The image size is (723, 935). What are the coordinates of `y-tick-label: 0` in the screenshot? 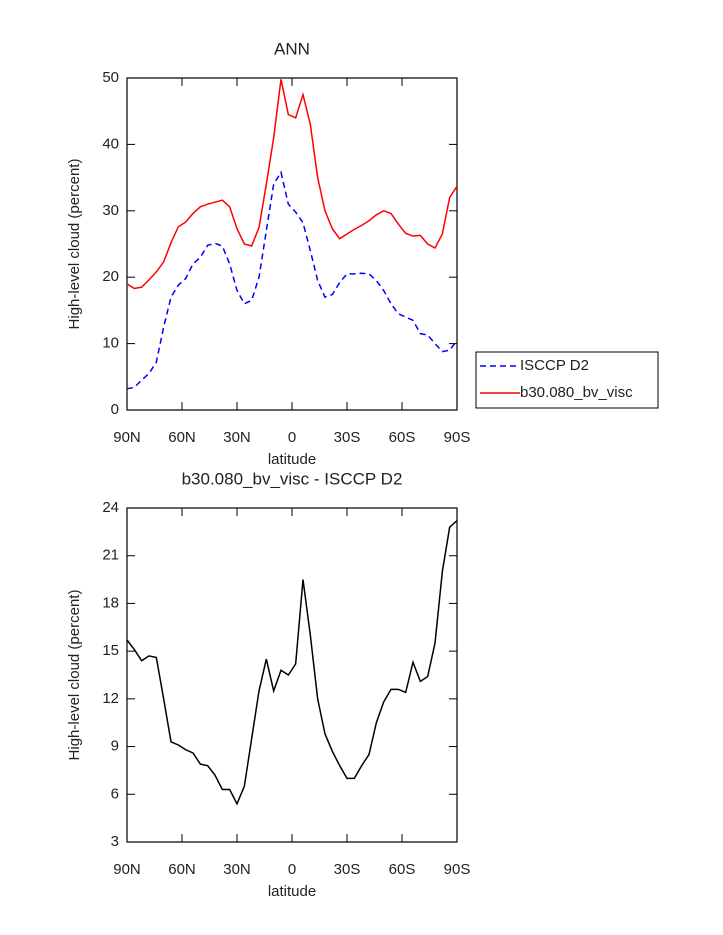 It's located at (115, 409).